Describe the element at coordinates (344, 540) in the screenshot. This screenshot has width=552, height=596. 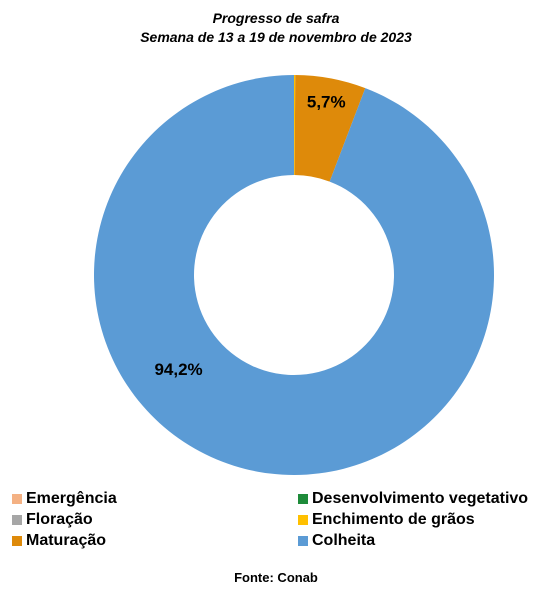
I see `legend-label-5: Colheita` at that location.